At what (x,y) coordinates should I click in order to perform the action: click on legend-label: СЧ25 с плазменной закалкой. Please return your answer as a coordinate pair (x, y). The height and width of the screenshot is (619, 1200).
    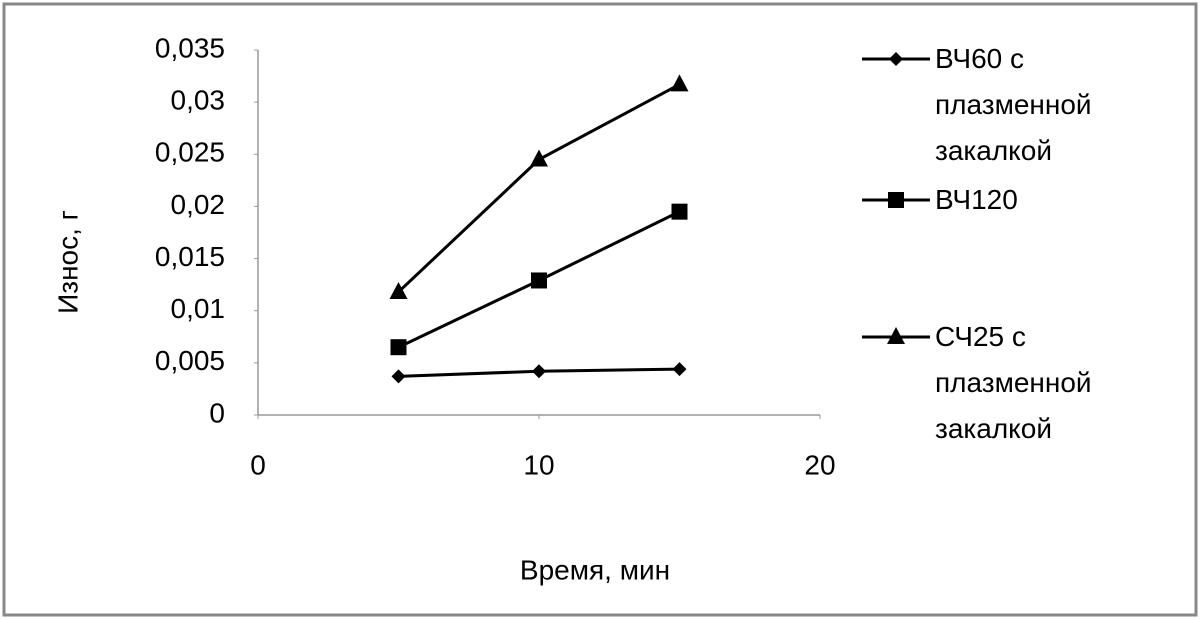
    Looking at the image, I should click on (1013, 382).